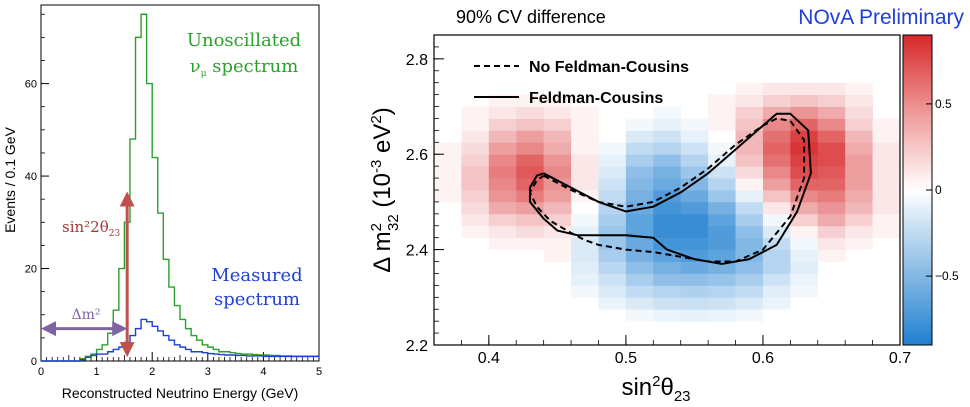  I want to click on sin2theta-main: sin²2θ, so click(85, 227).